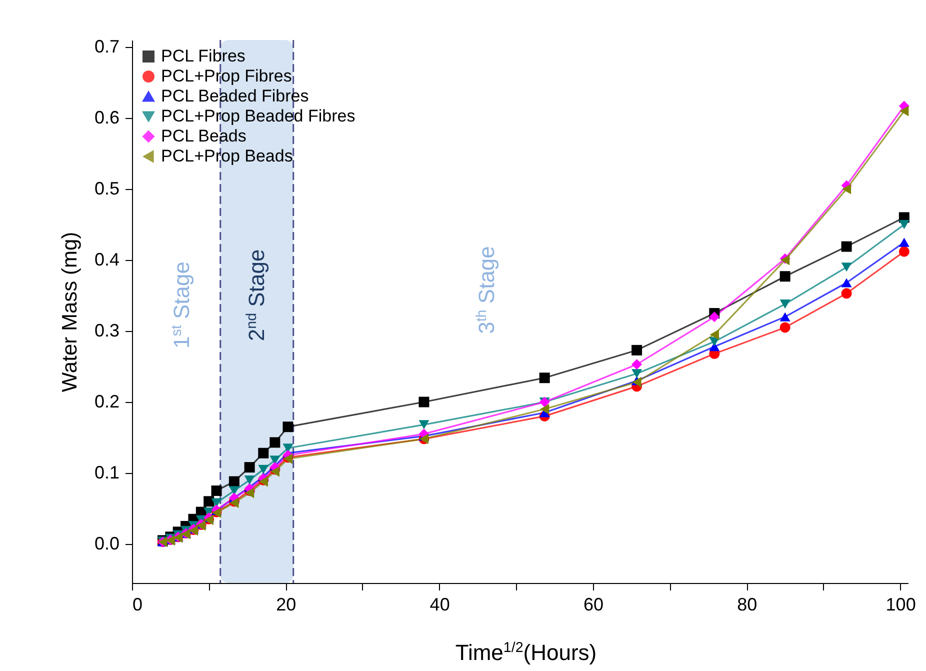  I want to click on y-axis-title: Water Mass (mg), so click(70, 312).